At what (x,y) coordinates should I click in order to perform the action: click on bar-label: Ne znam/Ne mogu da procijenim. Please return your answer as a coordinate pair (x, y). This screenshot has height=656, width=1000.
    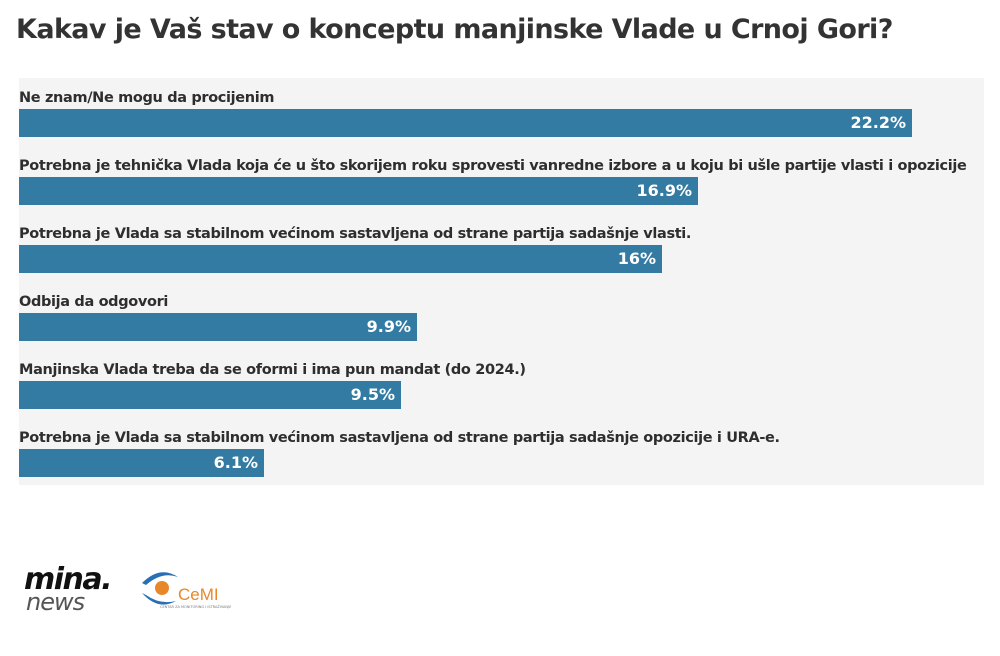
    Looking at the image, I should click on (147, 98).